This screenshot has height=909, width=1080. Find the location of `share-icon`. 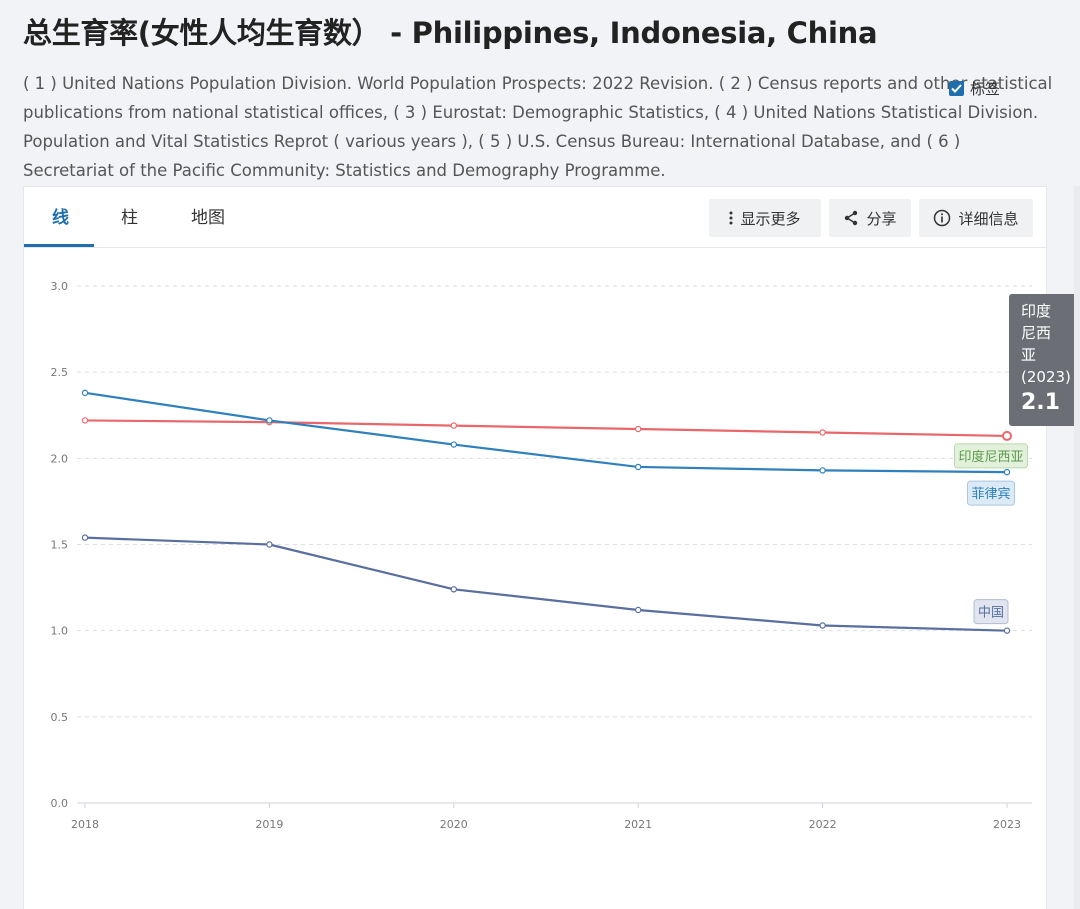

share-icon is located at coordinates (851, 218).